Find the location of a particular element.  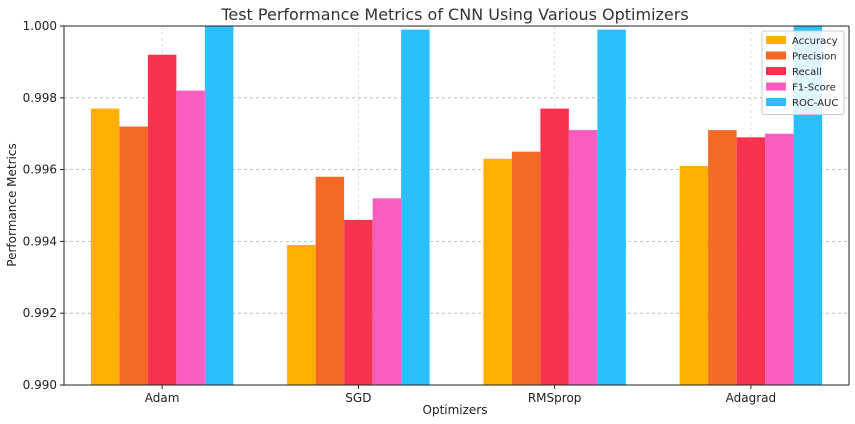

bar-precision-adagrad is located at coordinates (722, 257).